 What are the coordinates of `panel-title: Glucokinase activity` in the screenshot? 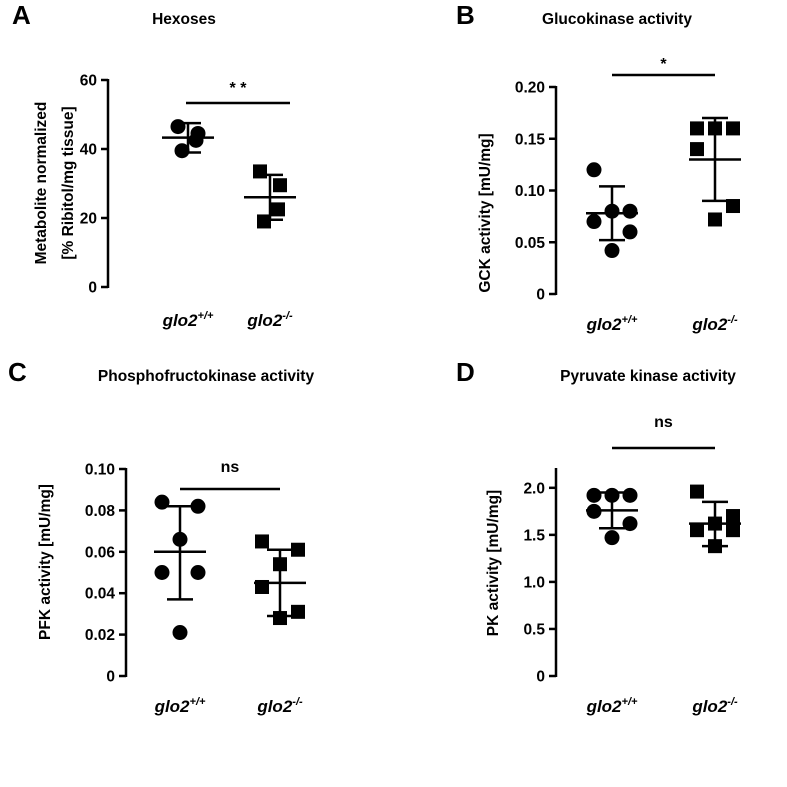 It's located at (617, 19).